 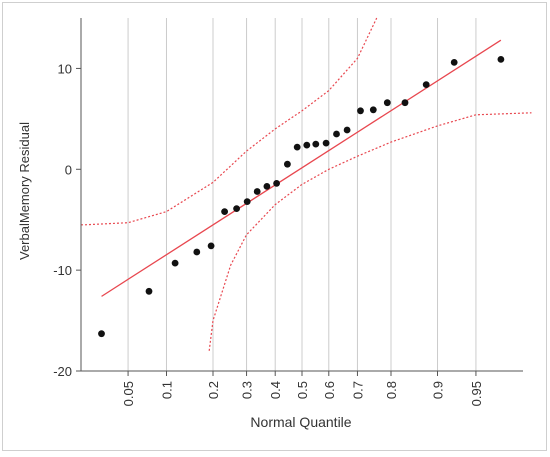 What do you see at coordinates (438, 390) in the screenshot?
I see `x-tick-label-0.9: 0.9` at bounding box center [438, 390].